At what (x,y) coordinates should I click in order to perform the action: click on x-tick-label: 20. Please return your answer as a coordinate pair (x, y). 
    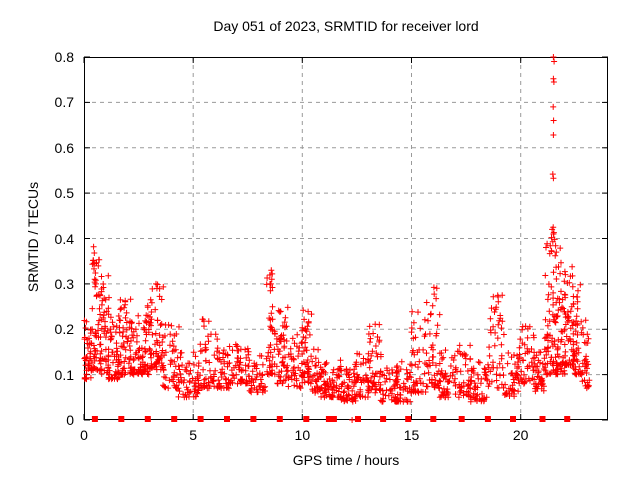
    Looking at the image, I should click on (520, 435).